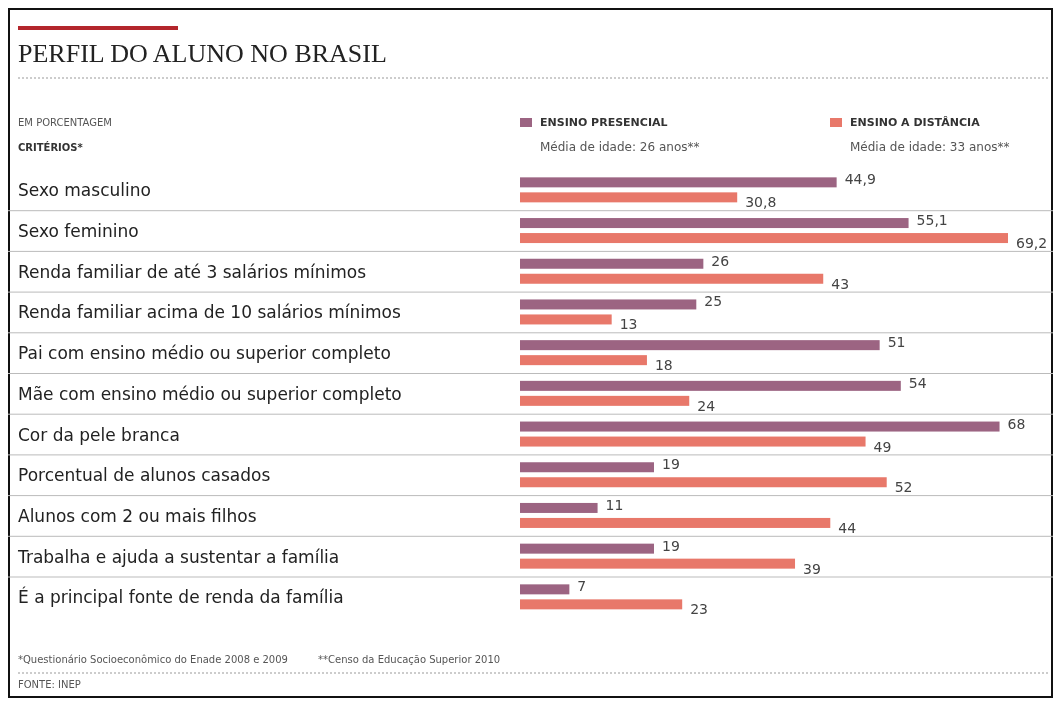 The image size is (1061, 705). What do you see at coordinates (663, 365) in the screenshot?
I see `data-label: 18` at bounding box center [663, 365].